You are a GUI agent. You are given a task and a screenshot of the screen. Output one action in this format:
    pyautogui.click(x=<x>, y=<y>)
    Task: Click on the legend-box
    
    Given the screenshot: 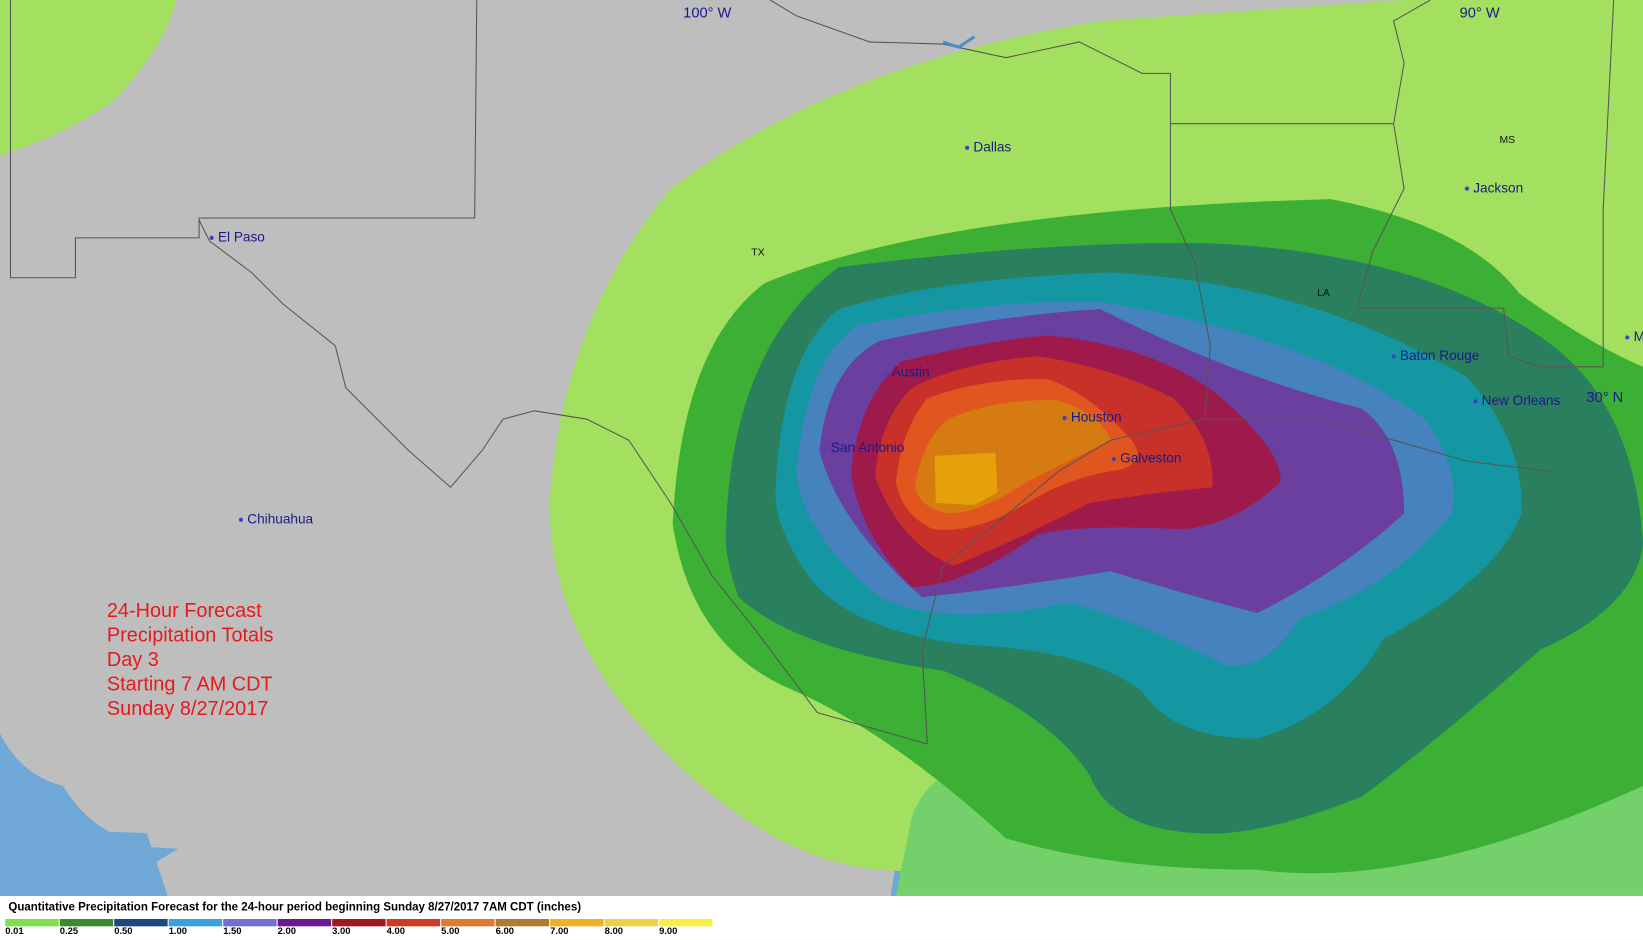 What is the action you would take?
    pyautogui.click(x=821, y=917)
    